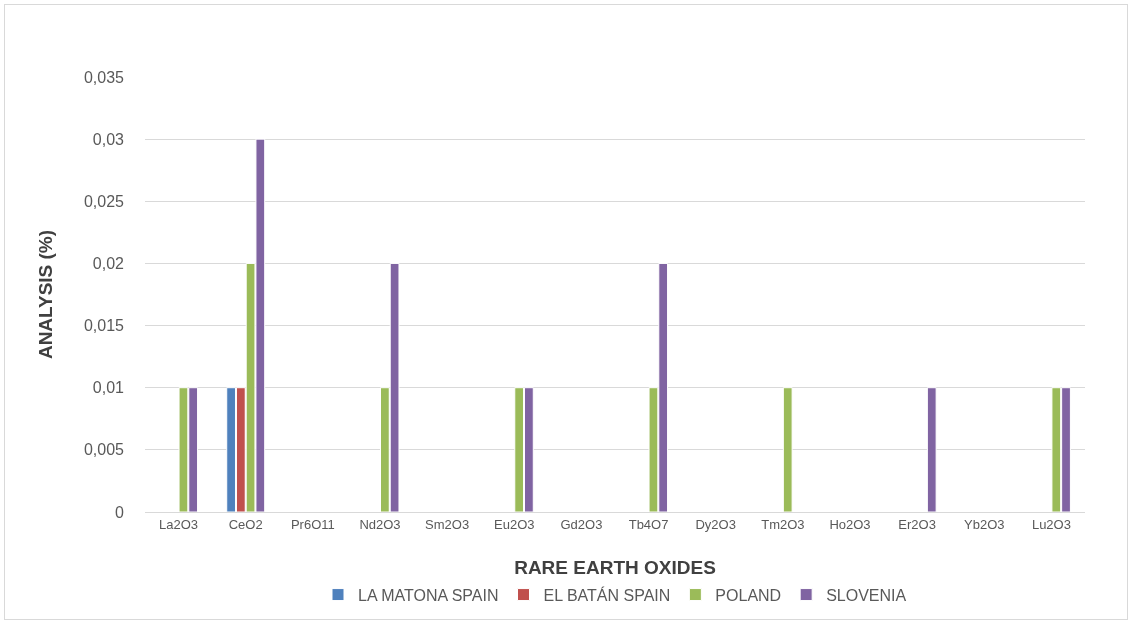  I want to click on x-tick-label: Sm2O3, so click(447, 524).